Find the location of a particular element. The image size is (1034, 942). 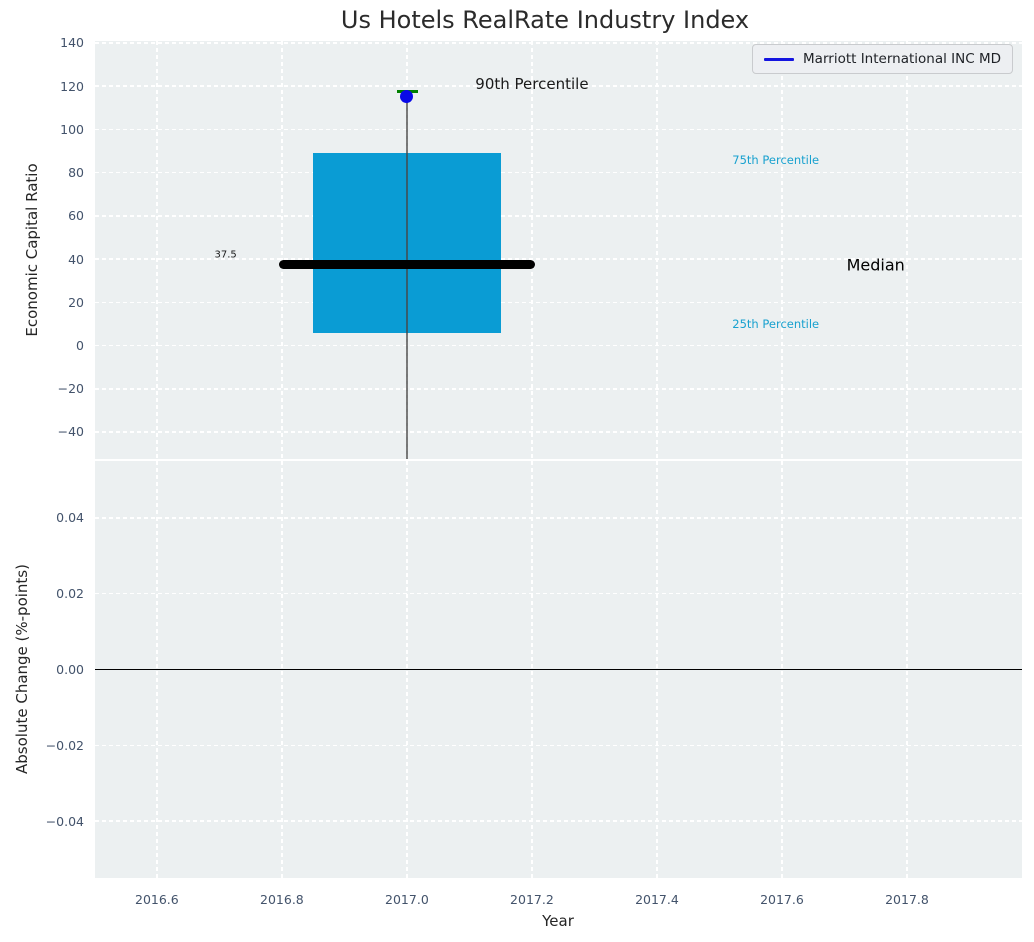

legend: Marriott International INC MD is located at coordinates (882, 59).